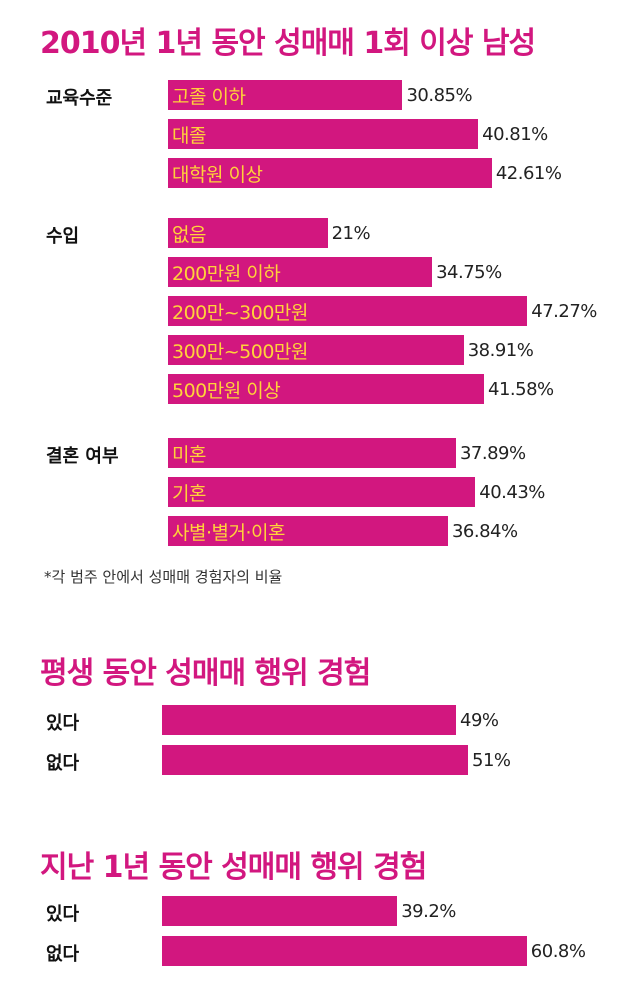  Describe the element at coordinates (323, 134) in the screenshot. I see `bar: 대졸` at that location.